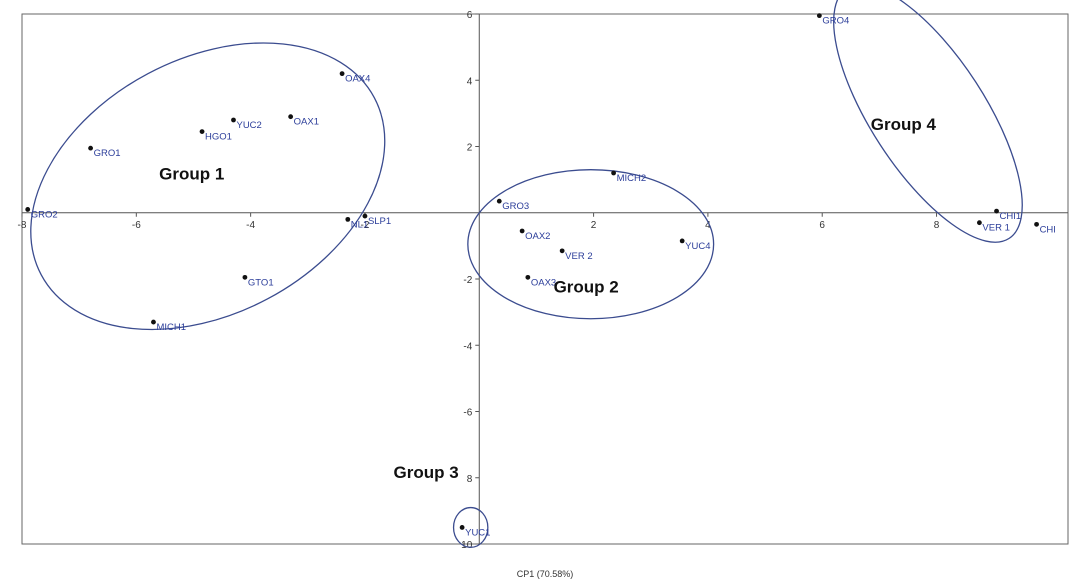  I want to click on data-point-label: VER 2, so click(578, 256).